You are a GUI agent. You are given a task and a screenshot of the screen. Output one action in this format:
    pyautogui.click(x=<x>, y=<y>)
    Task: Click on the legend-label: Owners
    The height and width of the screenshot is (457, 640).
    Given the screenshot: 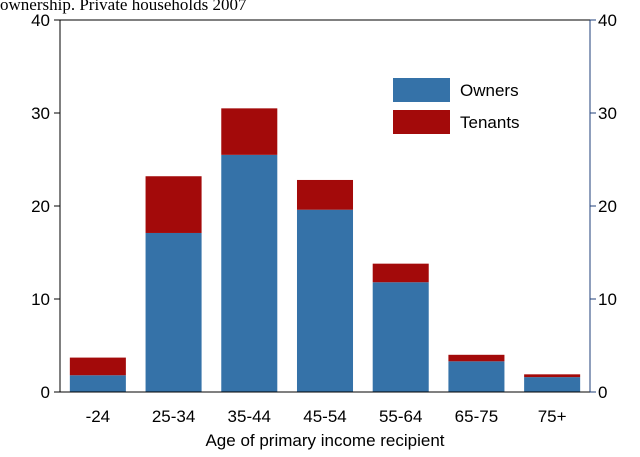 What is the action you would take?
    pyautogui.click(x=489, y=90)
    